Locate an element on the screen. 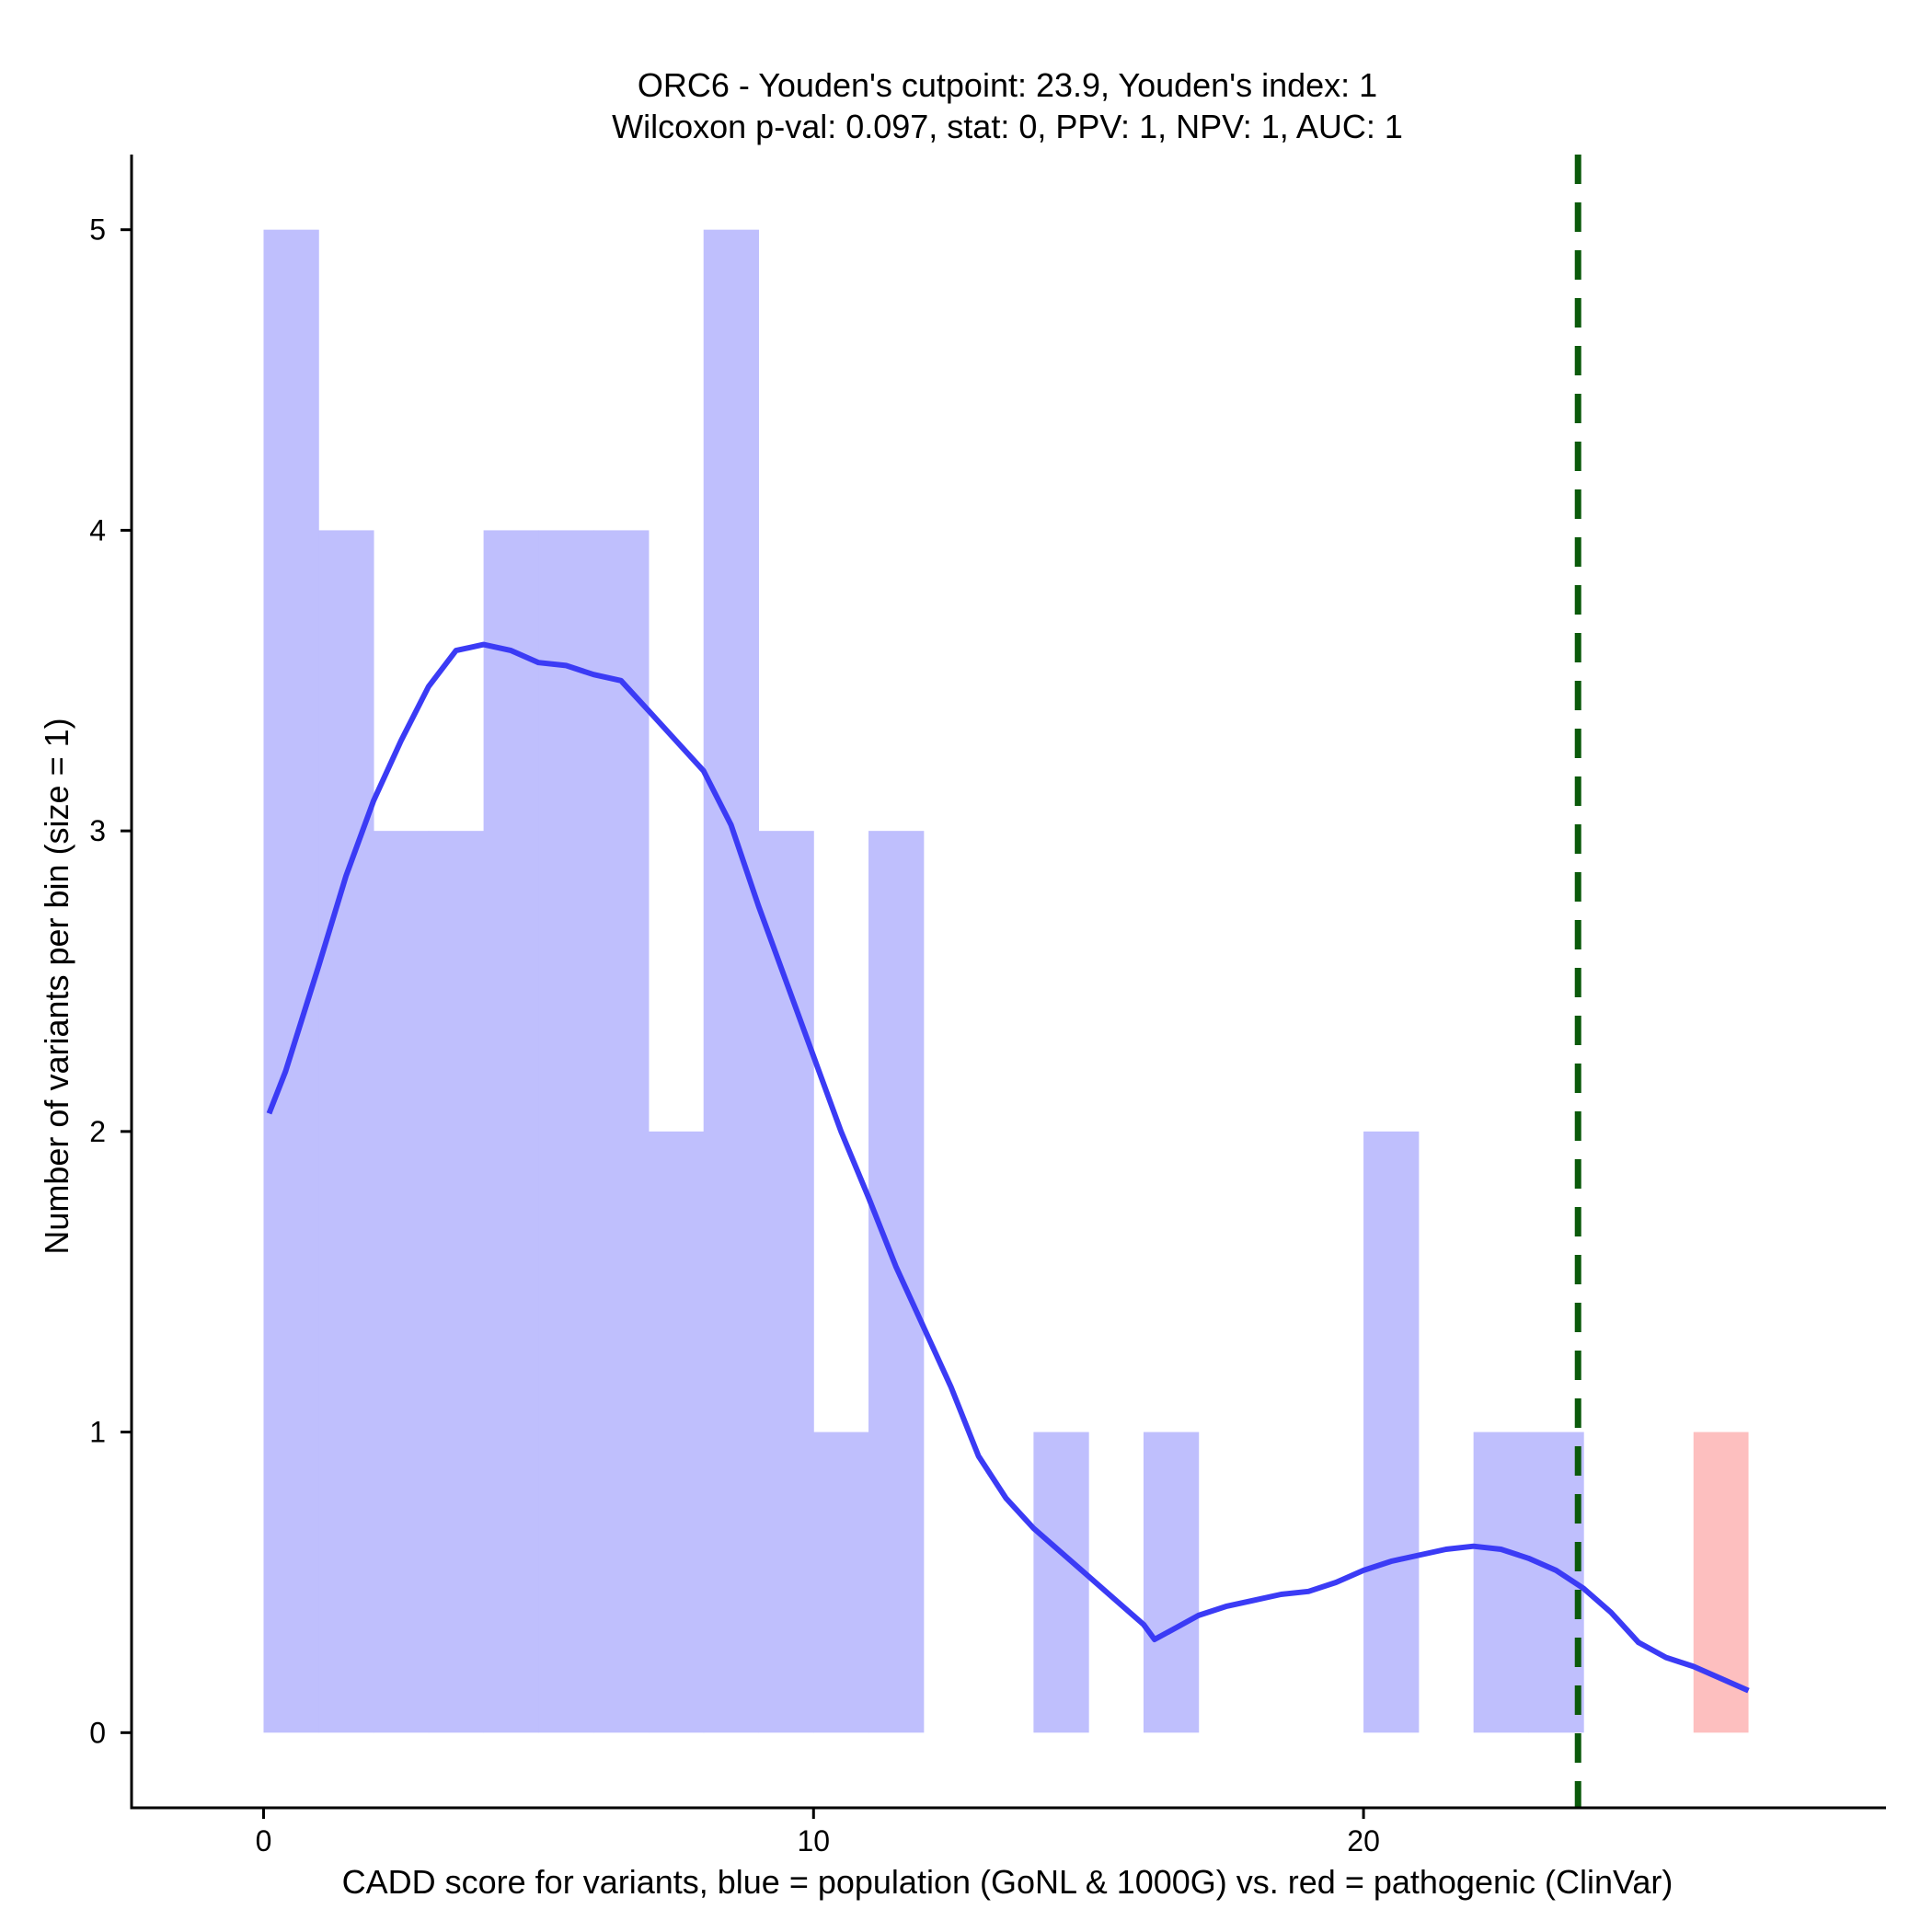 The height and width of the screenshot is (1932, 1932). pathogenic-bars is located at coordinates (1721, 1582).